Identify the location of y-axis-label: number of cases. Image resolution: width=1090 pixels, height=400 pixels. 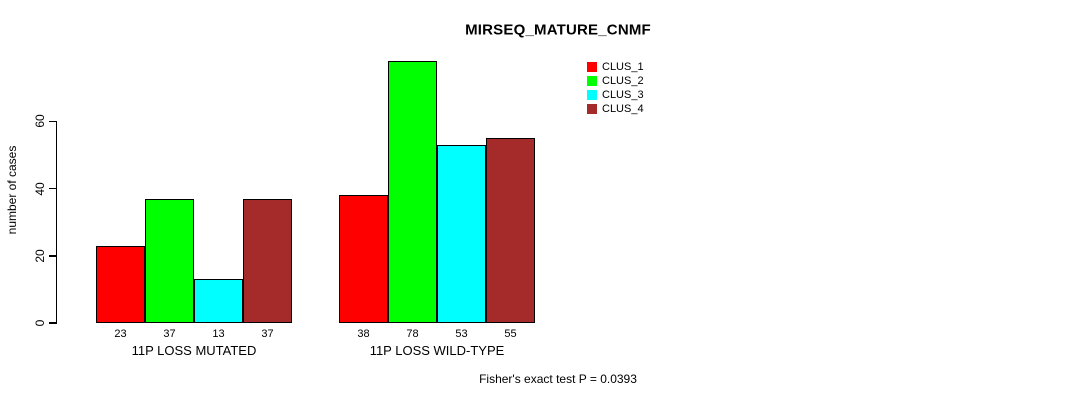
(12, 190).